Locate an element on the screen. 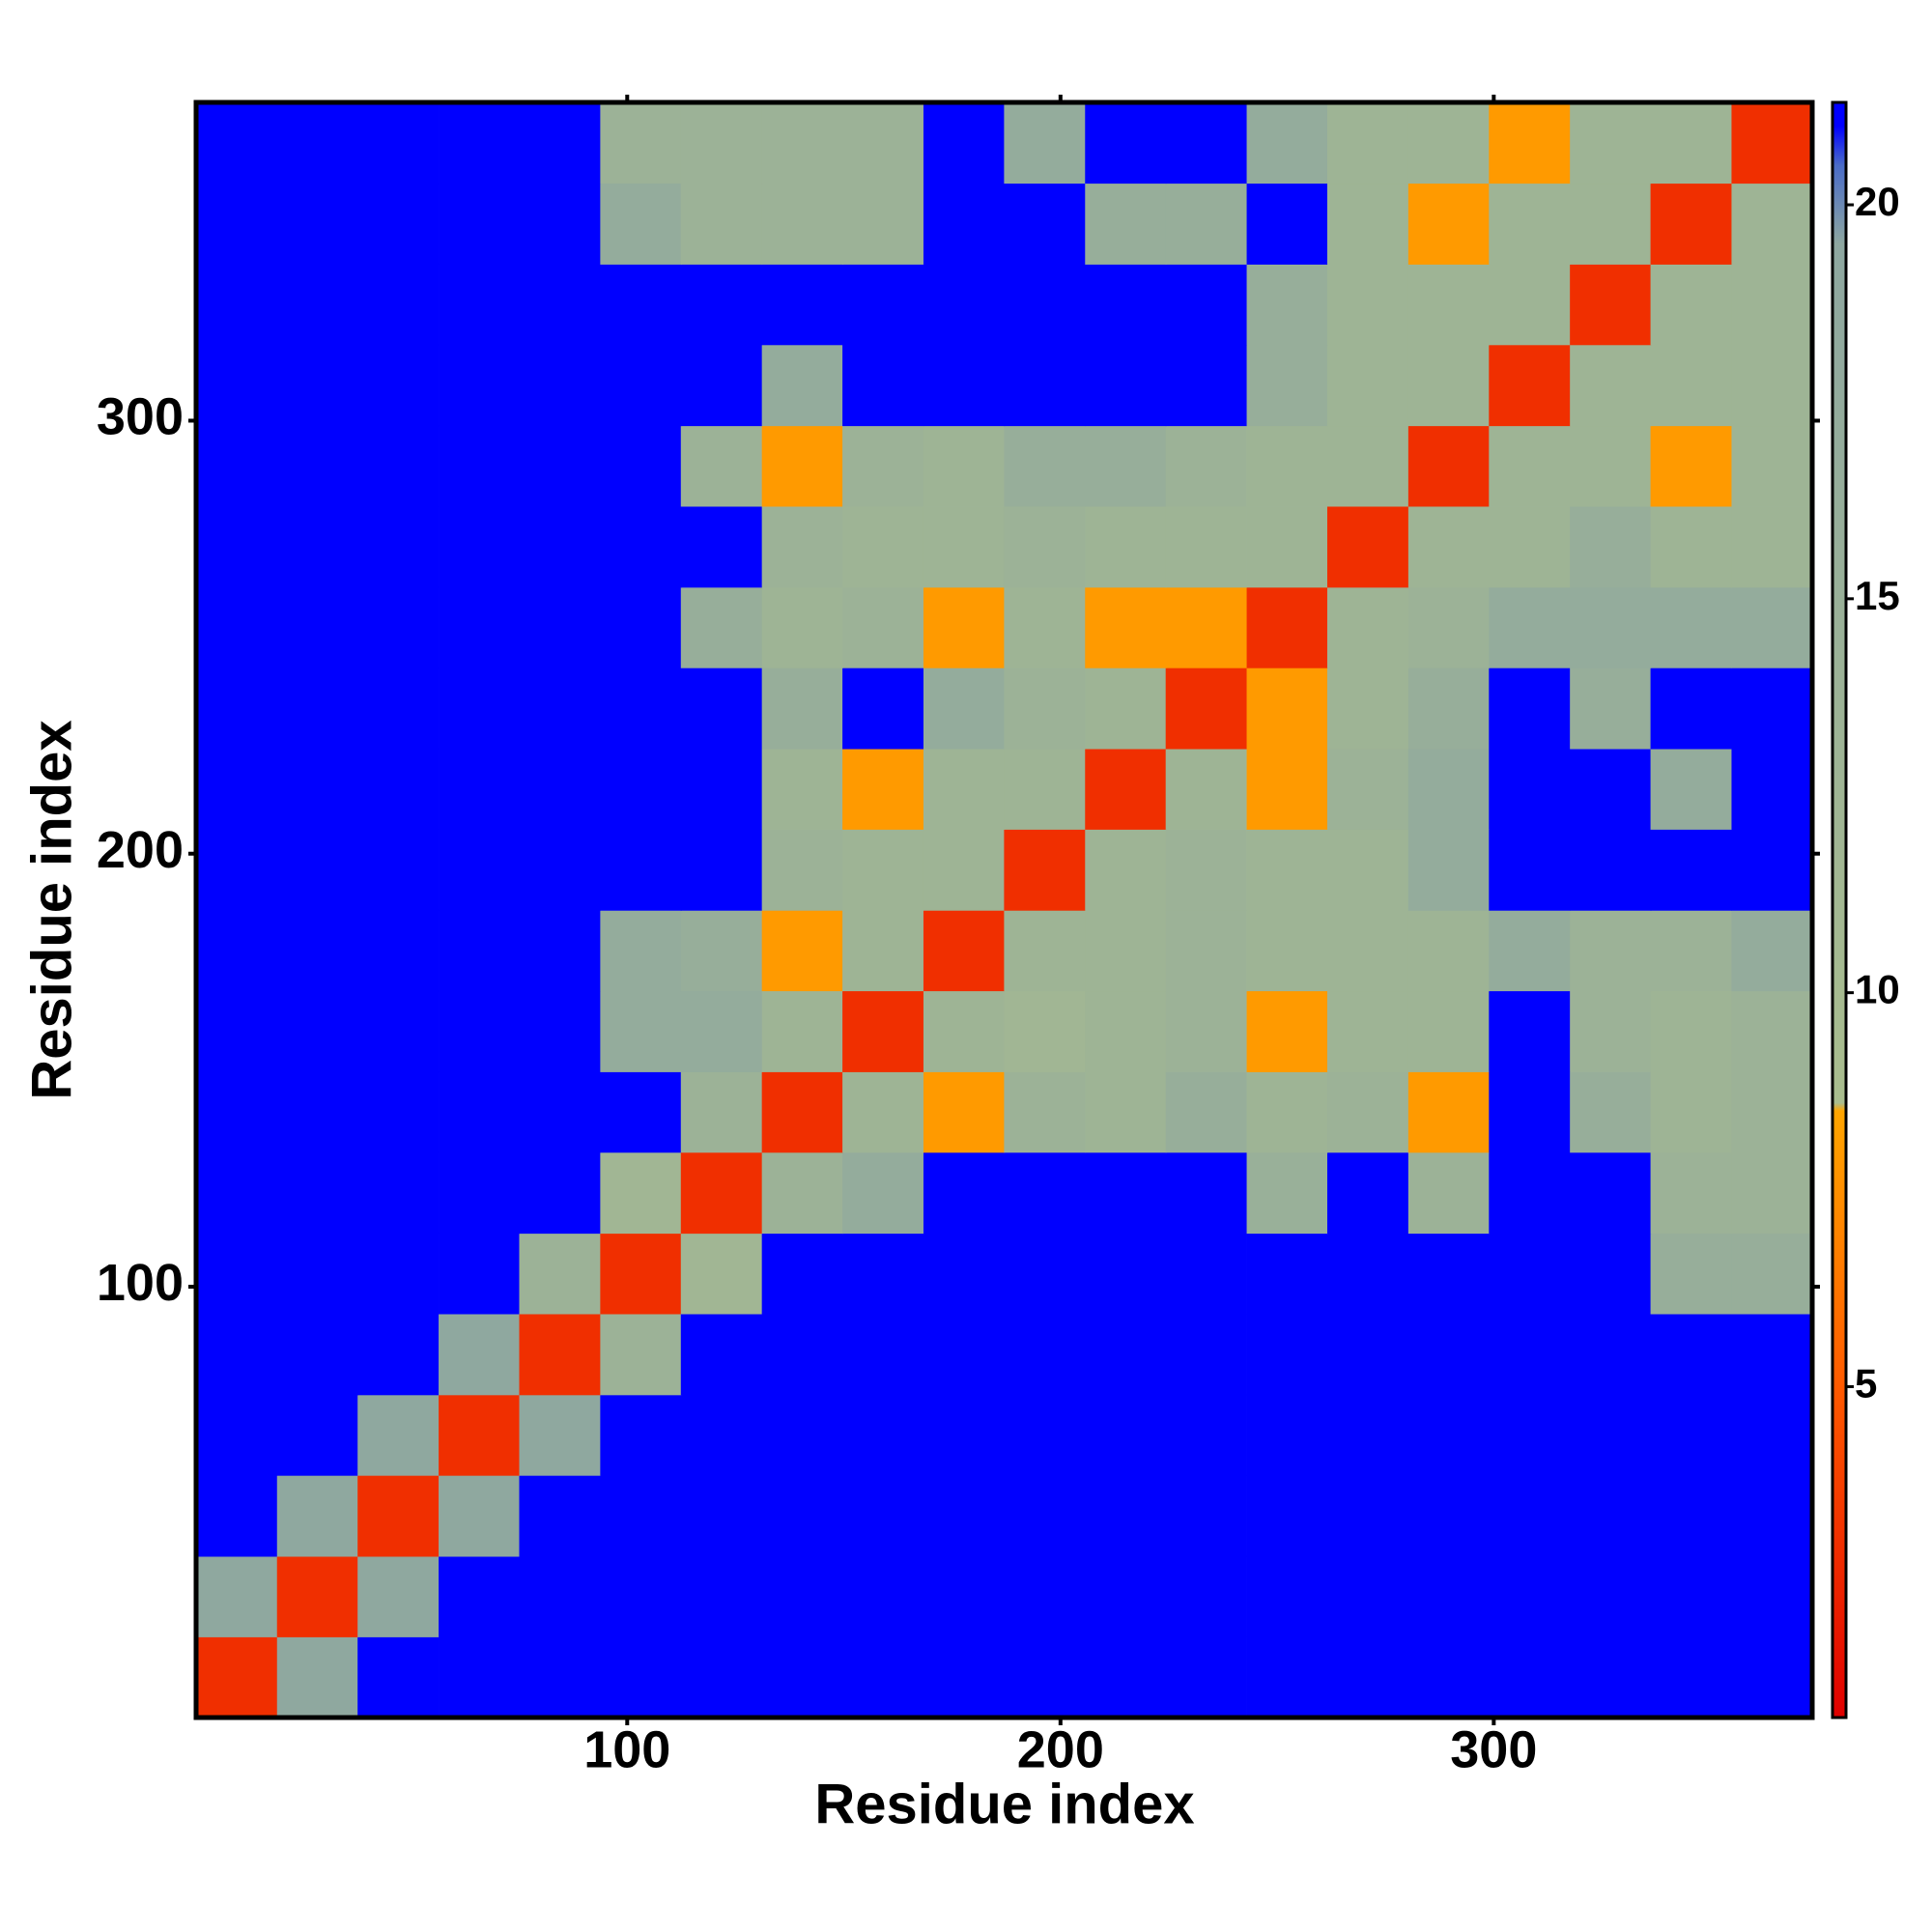 Image resolution: width=1932 pixels, height=1932 pixels. x-tick-label: 100 is located at coordinates (626, 1749).